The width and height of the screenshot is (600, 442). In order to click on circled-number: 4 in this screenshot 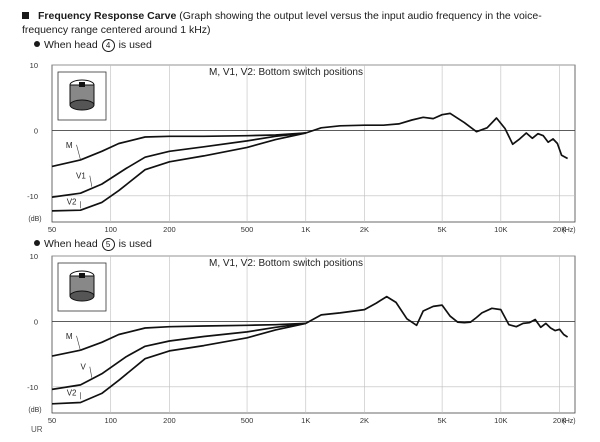, I will do `click(108, 45)`.